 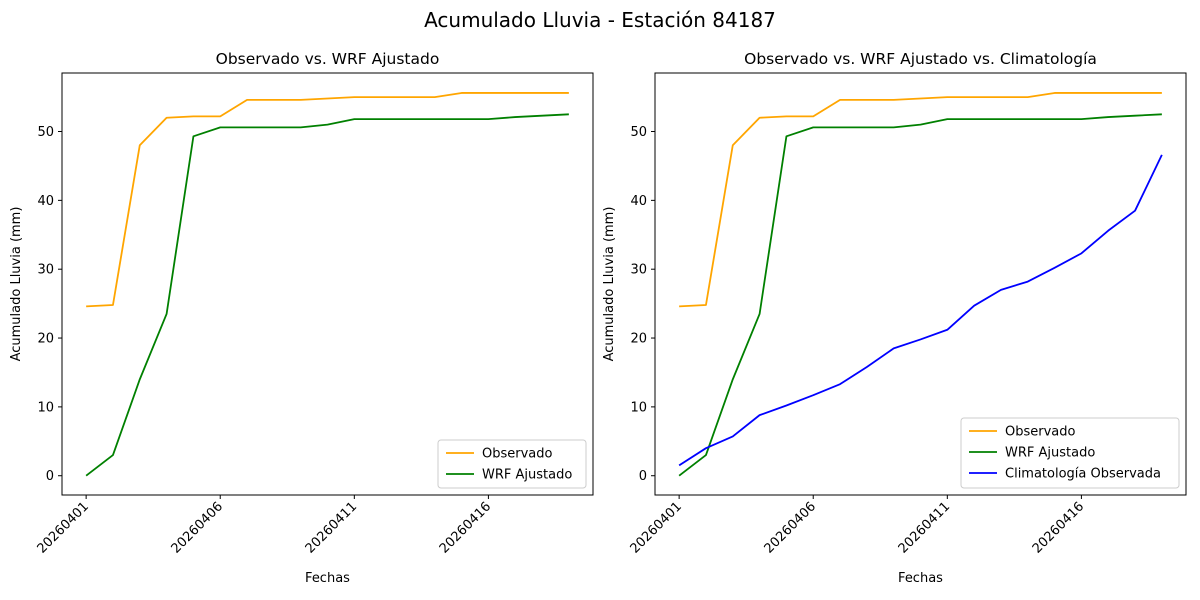 I want to click on chart-title: Observado vs. WRF Ajustado, so click(x=328, y=59).